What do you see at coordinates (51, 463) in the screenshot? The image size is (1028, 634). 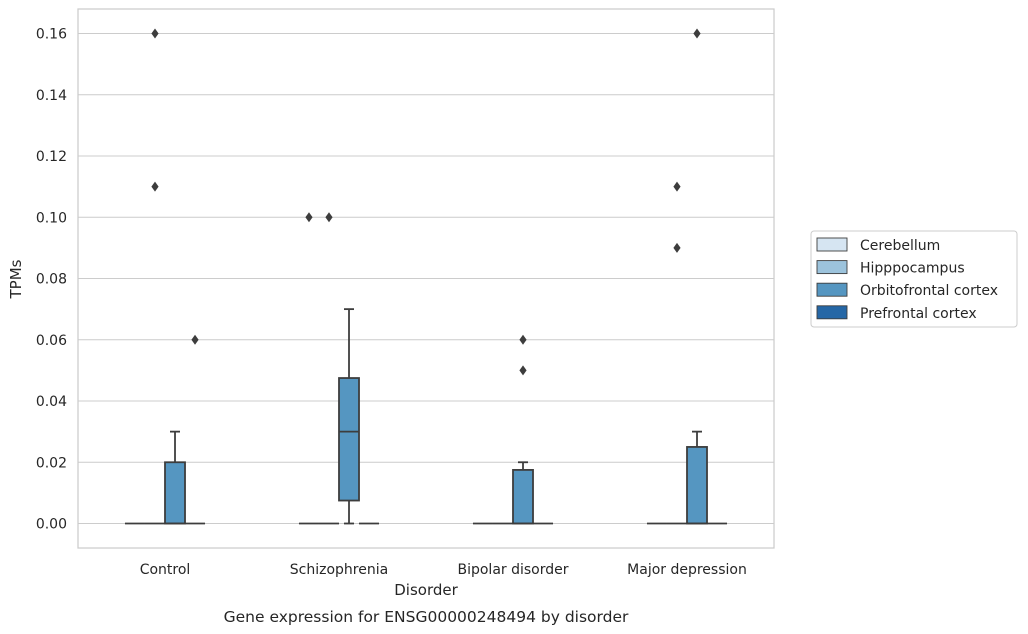 I see `y-tick-label: 0.02` at bounding box center [51, 463].